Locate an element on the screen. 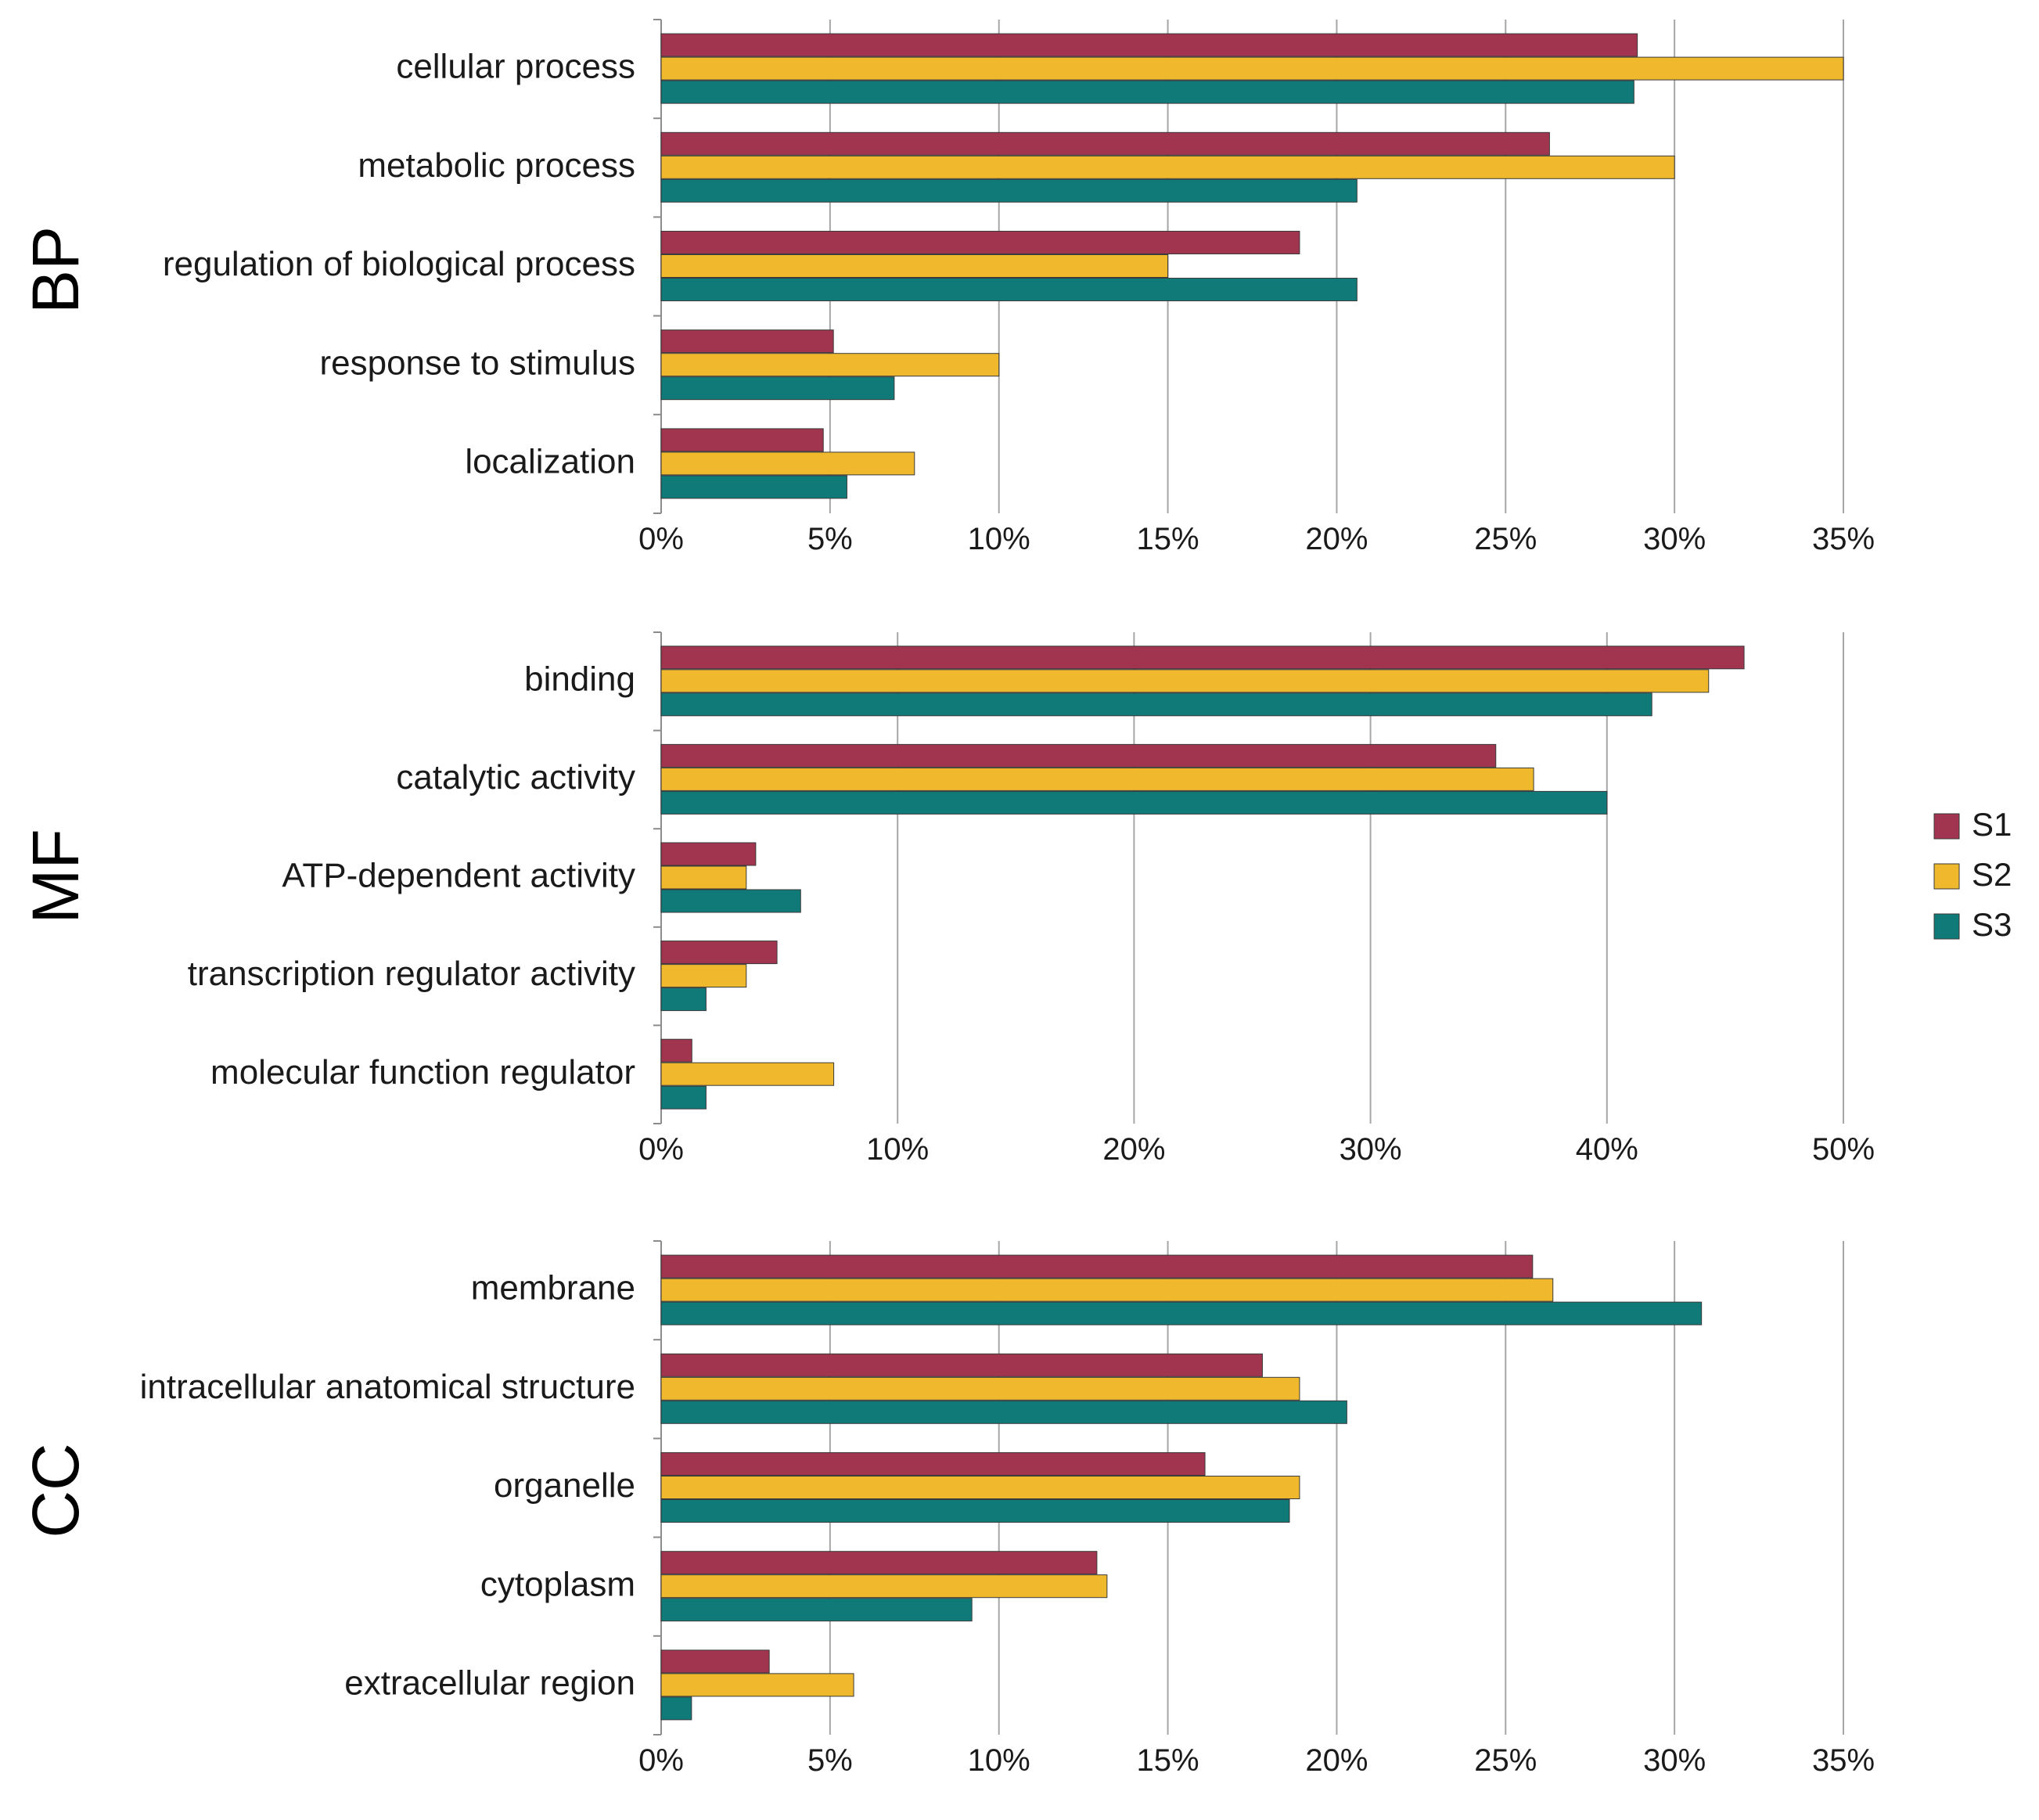  bar-cc-s3-extracellular-region is located at coordinates (676, 1708).